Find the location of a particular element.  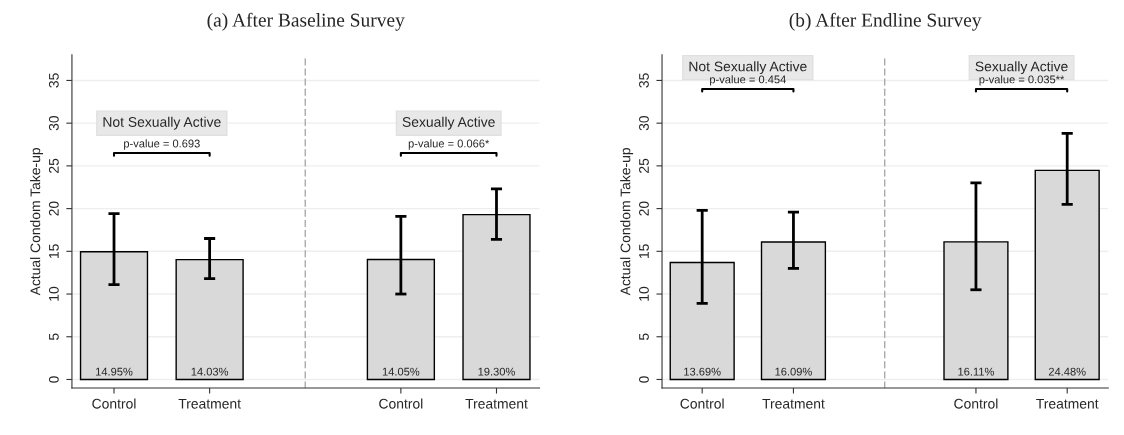

annotation: p-value = 0.693 is located at coordinates (162, 144).